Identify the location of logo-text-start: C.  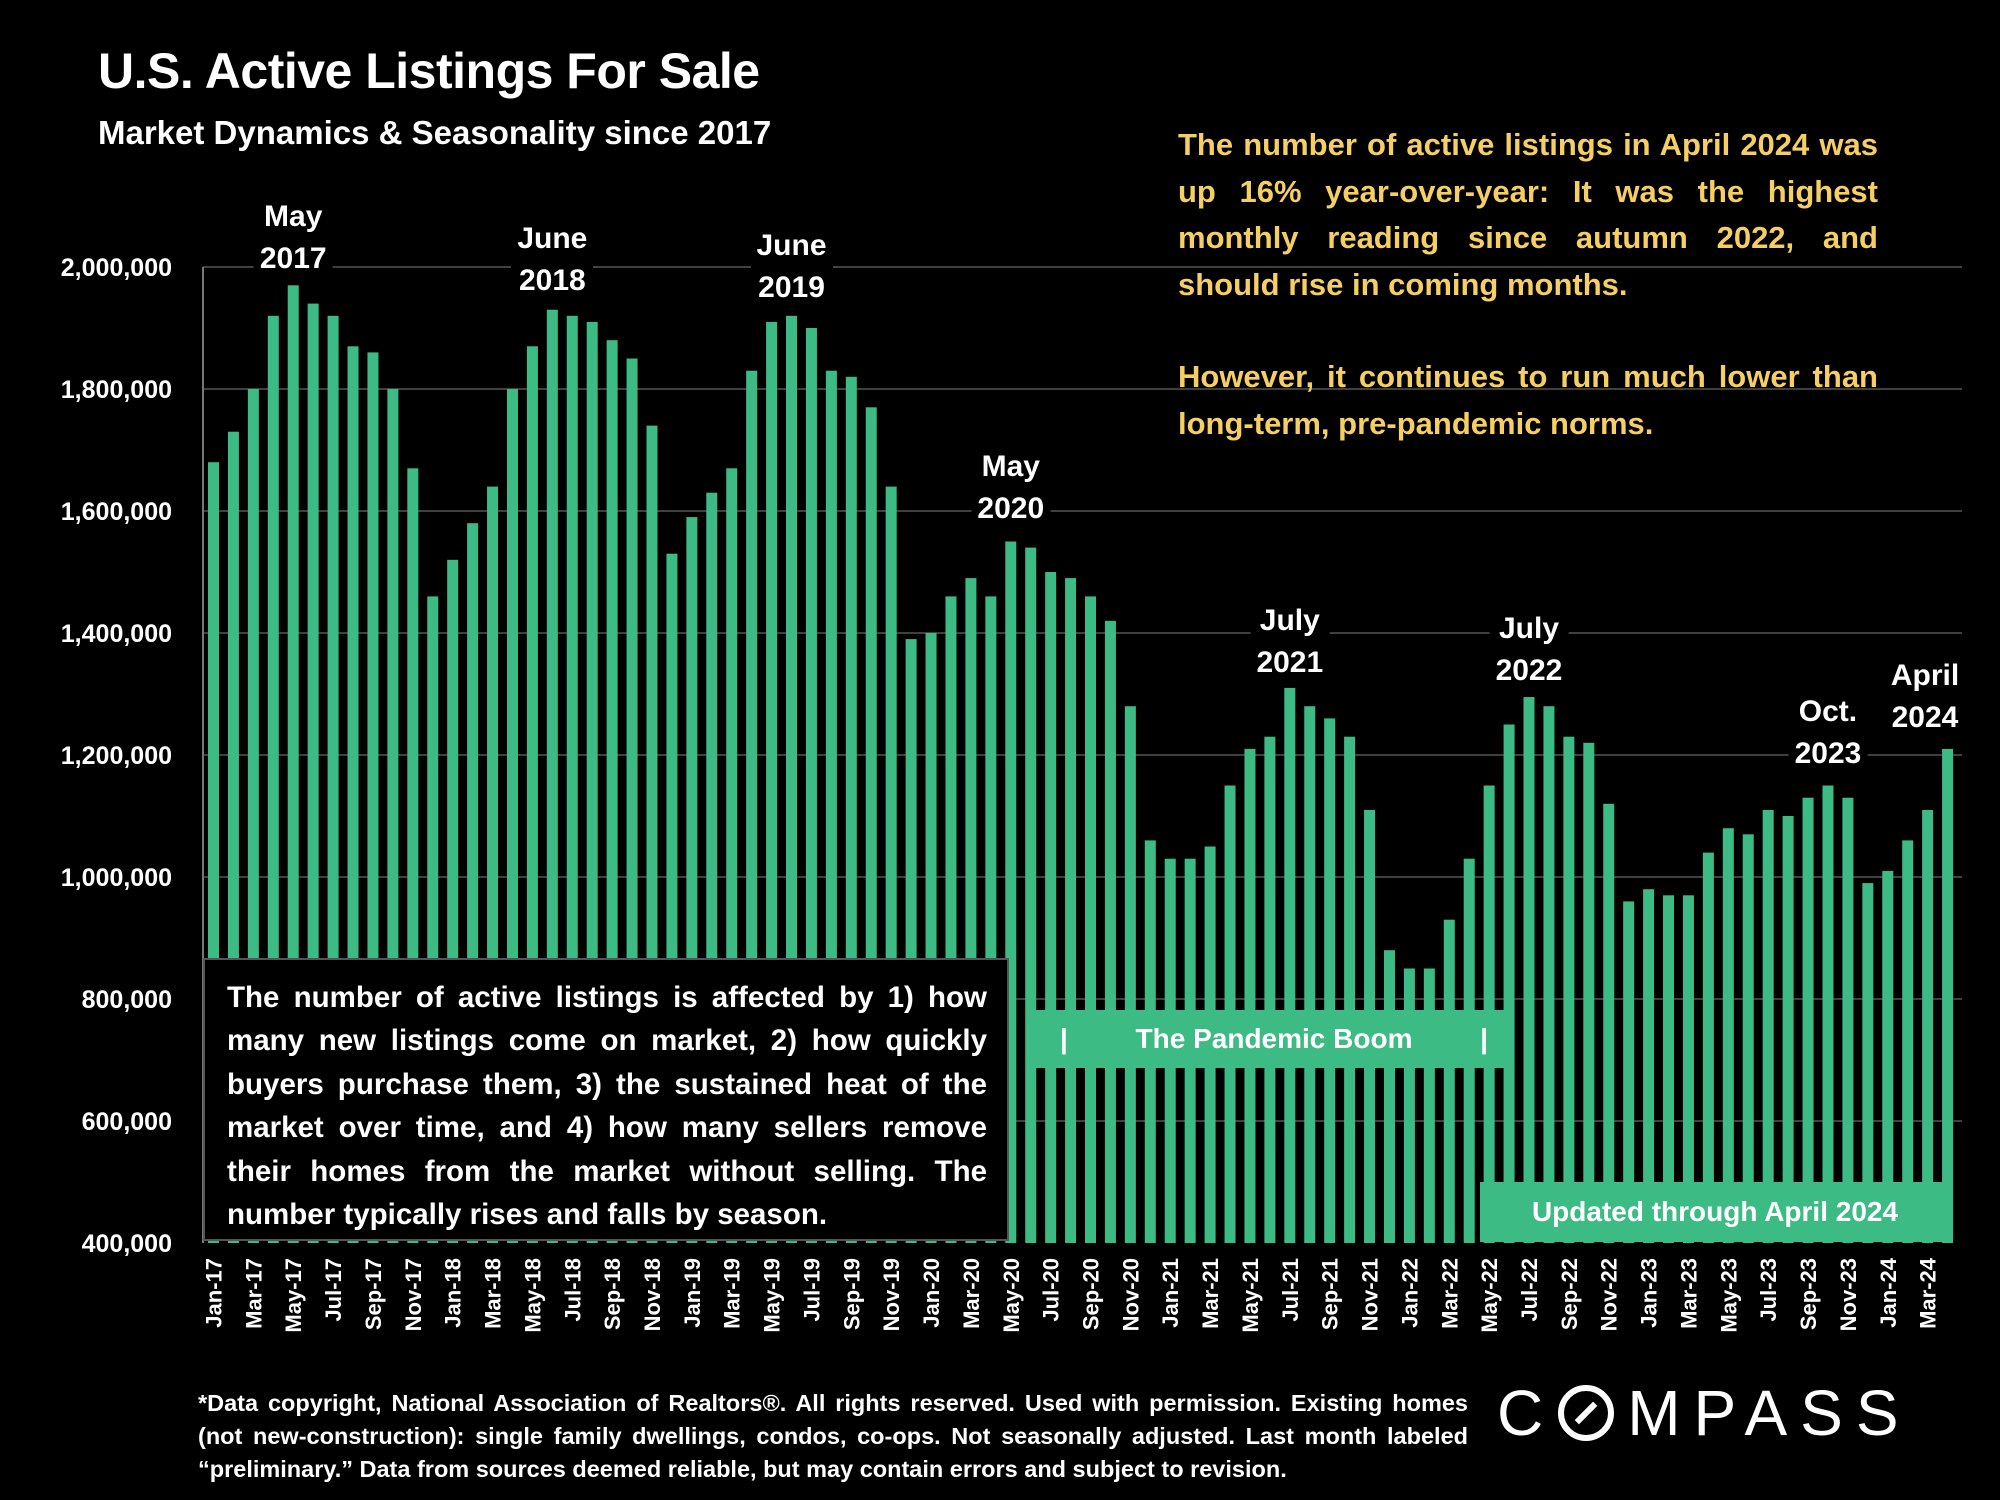
(1527, 1413).